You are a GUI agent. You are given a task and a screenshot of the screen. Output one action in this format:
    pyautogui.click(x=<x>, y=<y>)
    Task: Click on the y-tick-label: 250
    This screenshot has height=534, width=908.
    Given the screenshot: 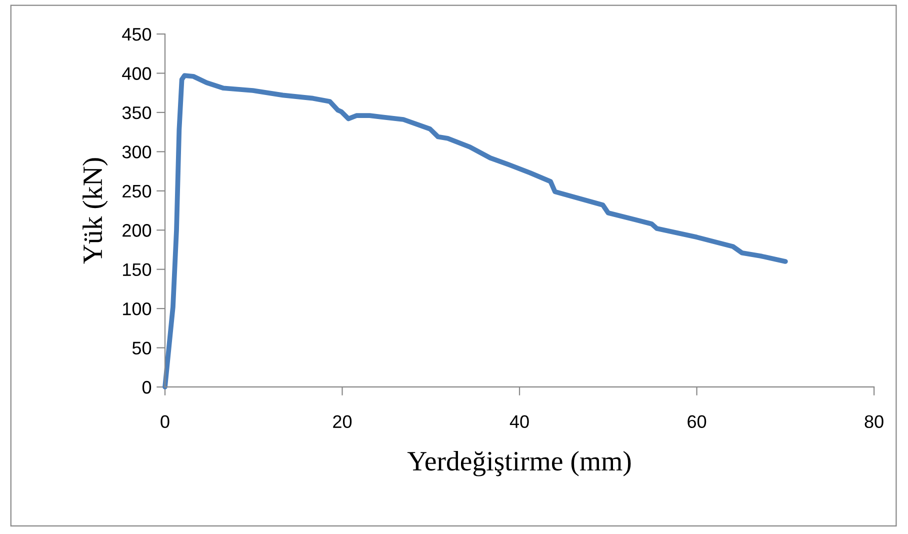 What is the action you would take?
    pyautogui.click(x=137, y=191)
    